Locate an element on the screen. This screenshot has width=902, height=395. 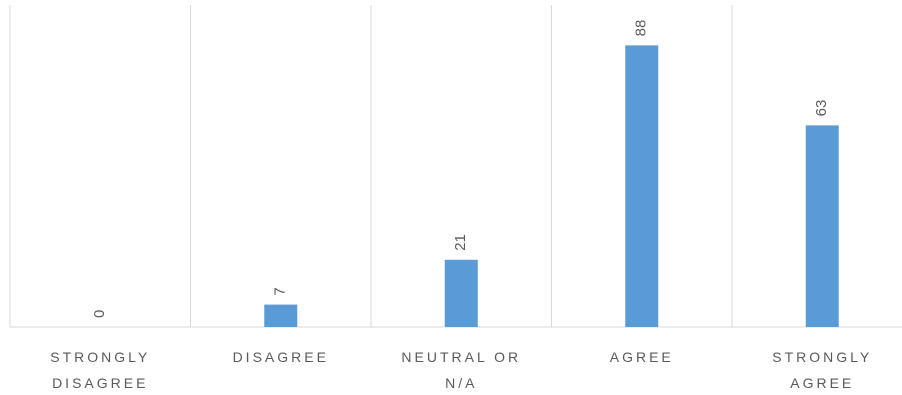
x-tick-label: STRONGLY AGREE is located at coordinates (822, 370).